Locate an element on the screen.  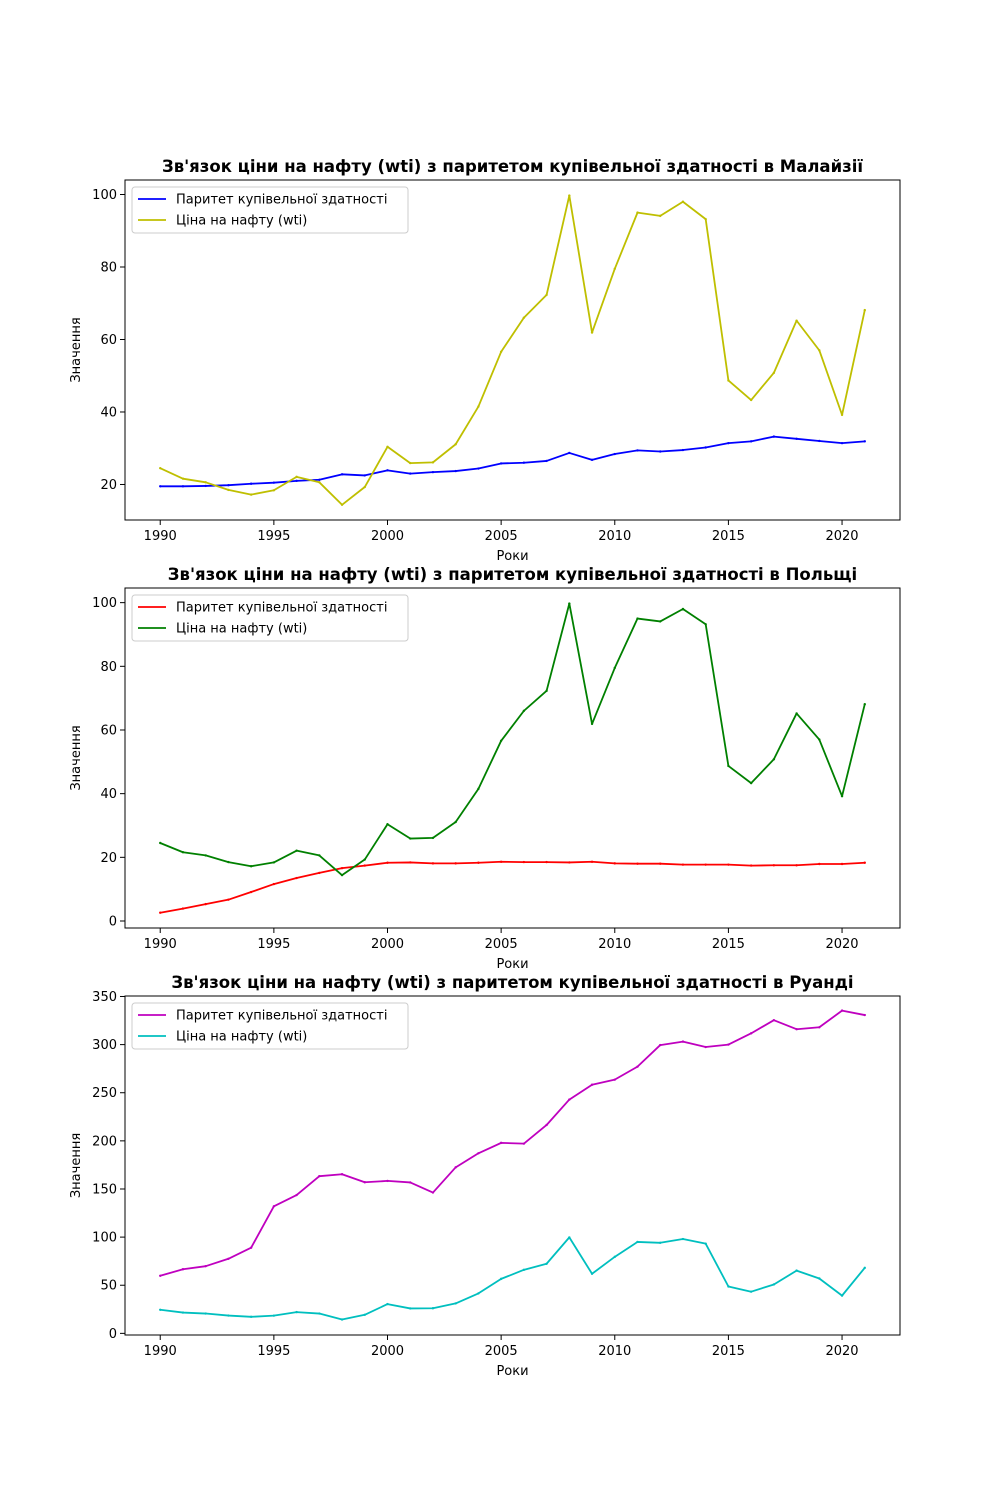
x-tick-label: 2020 is located at coordinates (841, 1351).